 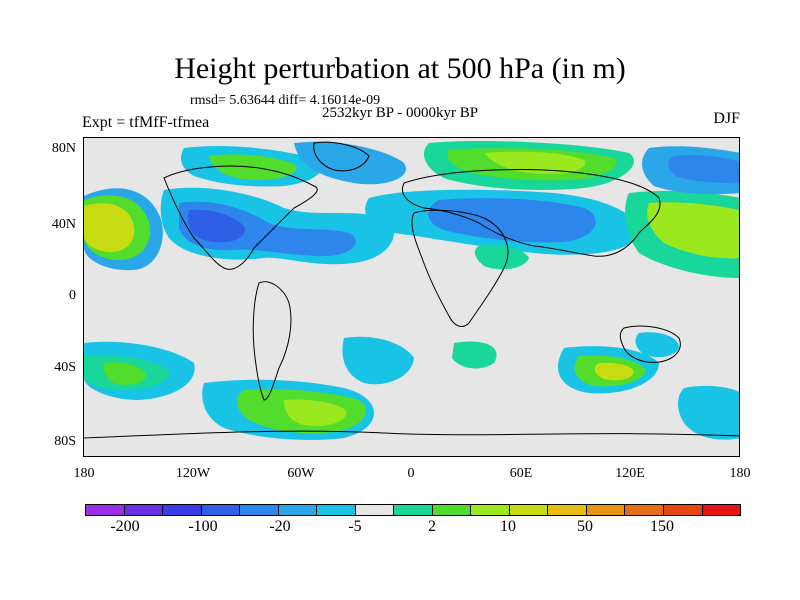 I want to click on coast-australia, so click(x=650, y=344).